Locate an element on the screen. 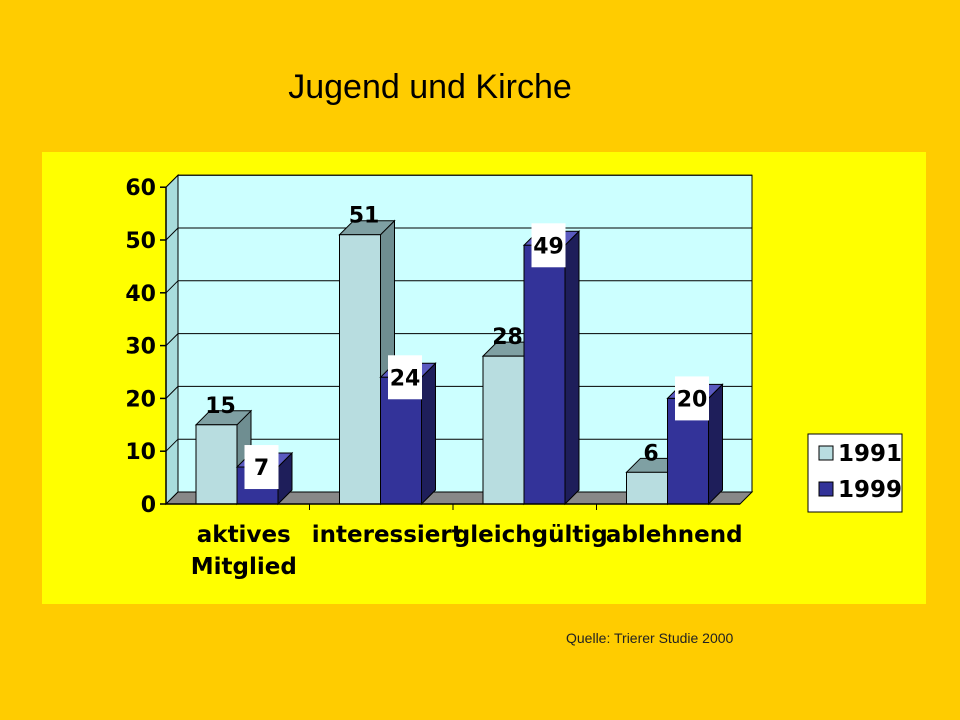 Image resolution: width=960 pixels, height=720 pixels. data-label-1999: 49 is located at coordinates (548, 246).